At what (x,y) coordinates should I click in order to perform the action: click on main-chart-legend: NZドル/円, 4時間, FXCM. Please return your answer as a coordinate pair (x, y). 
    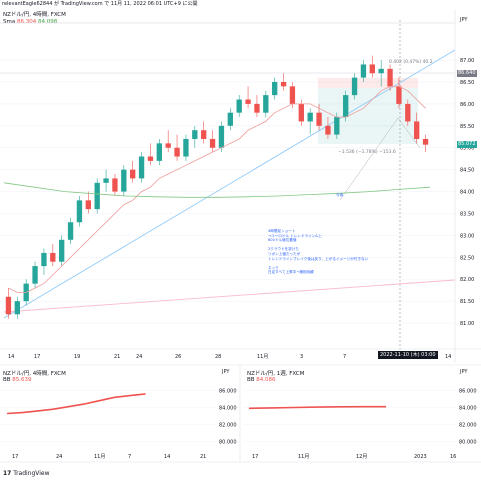
    Looking at the image, I should click on (34, 14).